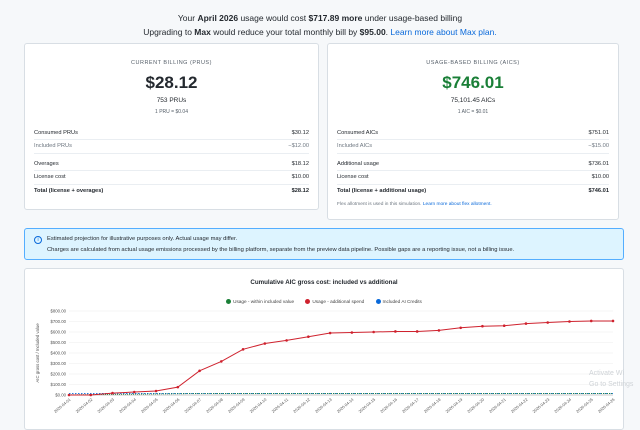 The height and width of the screenshot is (430, 640). I want to click on x-tick-label: 2026-04-20, so click(475, 404).